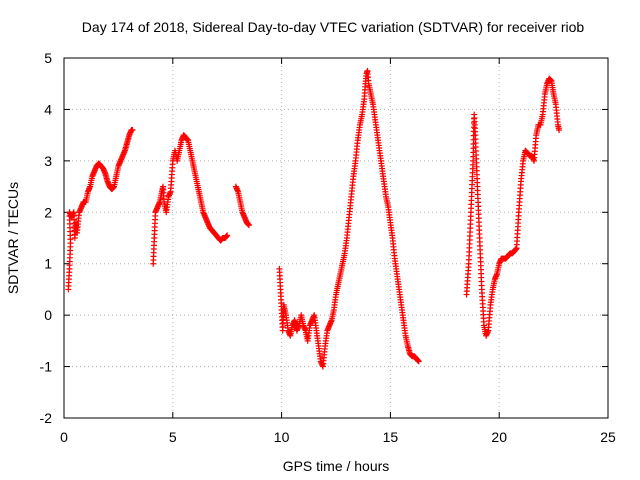  I want to click on x-axis-label: GPS time / hours, so click(336, 466).